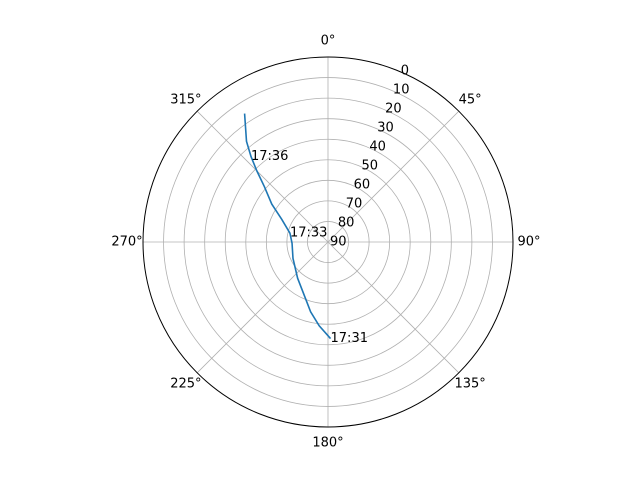  Describe the element at coordinates (377, 147) in the screenshot. I see `r-tick-label: 40` at that location.